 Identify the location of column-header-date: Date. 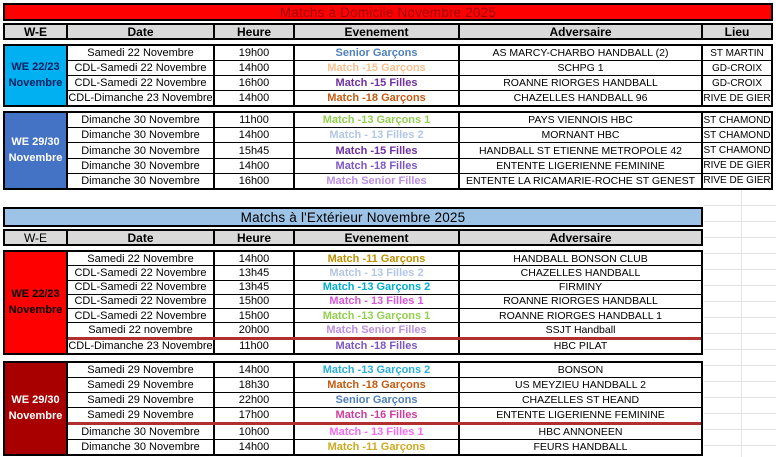
(141, 238).